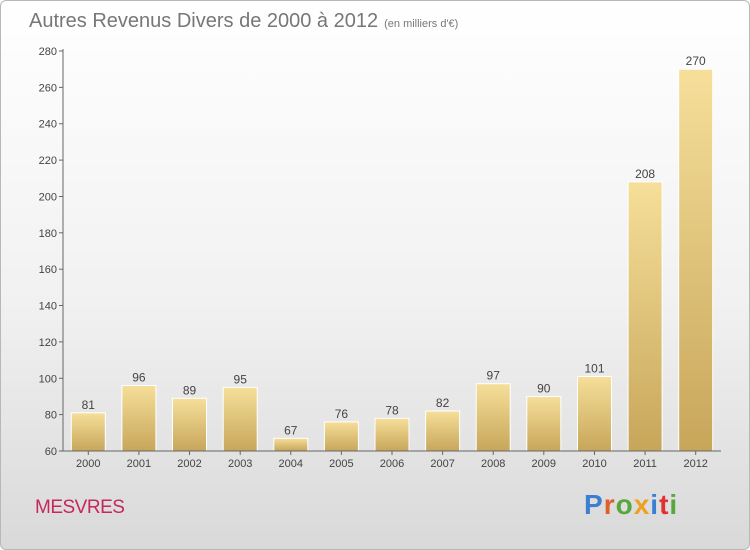 This screenshot has height=550, width=750. What do you see at coordinates (442, 464) in the screenshot?
I see `x-tick-label-2007: 2007` at bounding box center [442, 464].